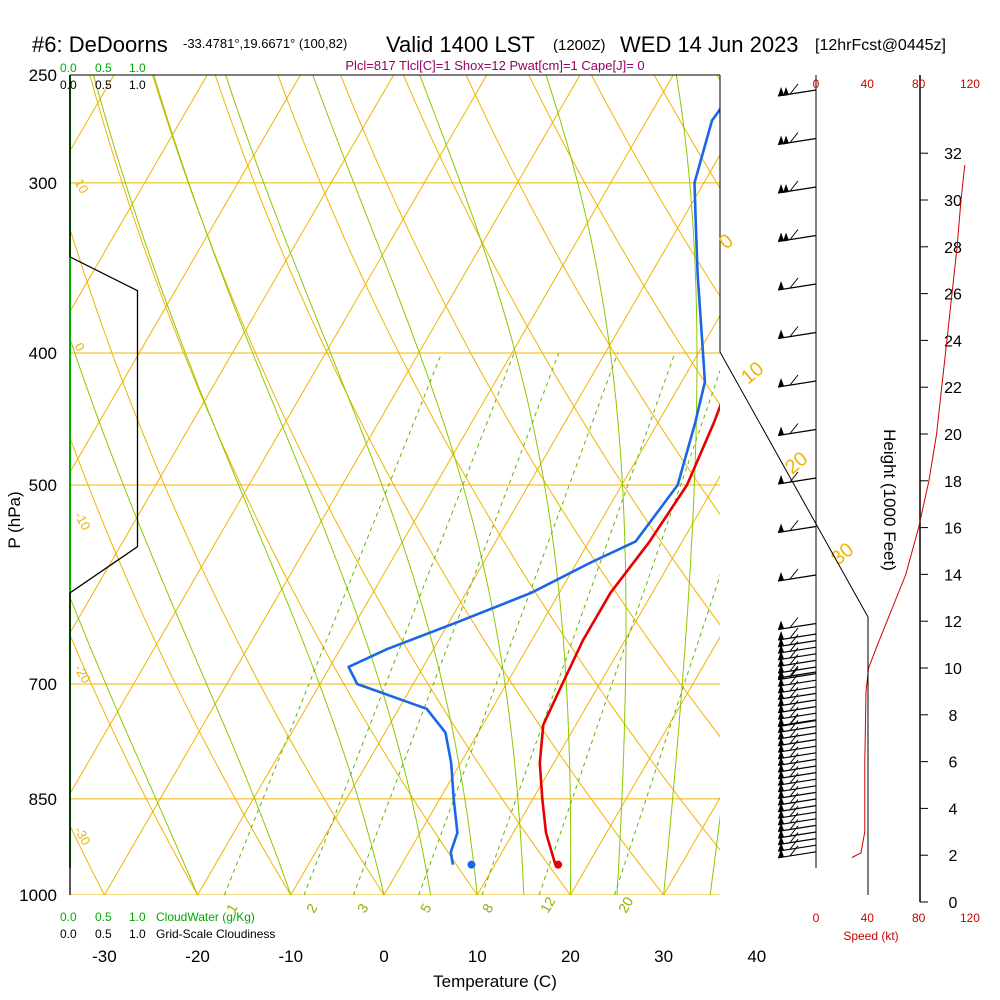 This screenshot has height=1000, width=1000. I want to click on wind-speed-profile, so click(908, 511).